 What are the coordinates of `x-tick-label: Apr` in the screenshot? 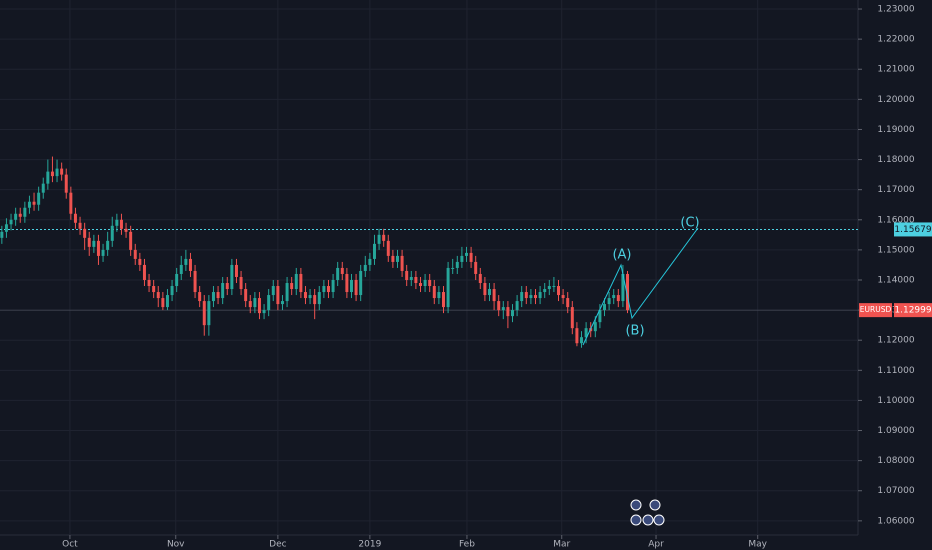 It's located at (656, 545).